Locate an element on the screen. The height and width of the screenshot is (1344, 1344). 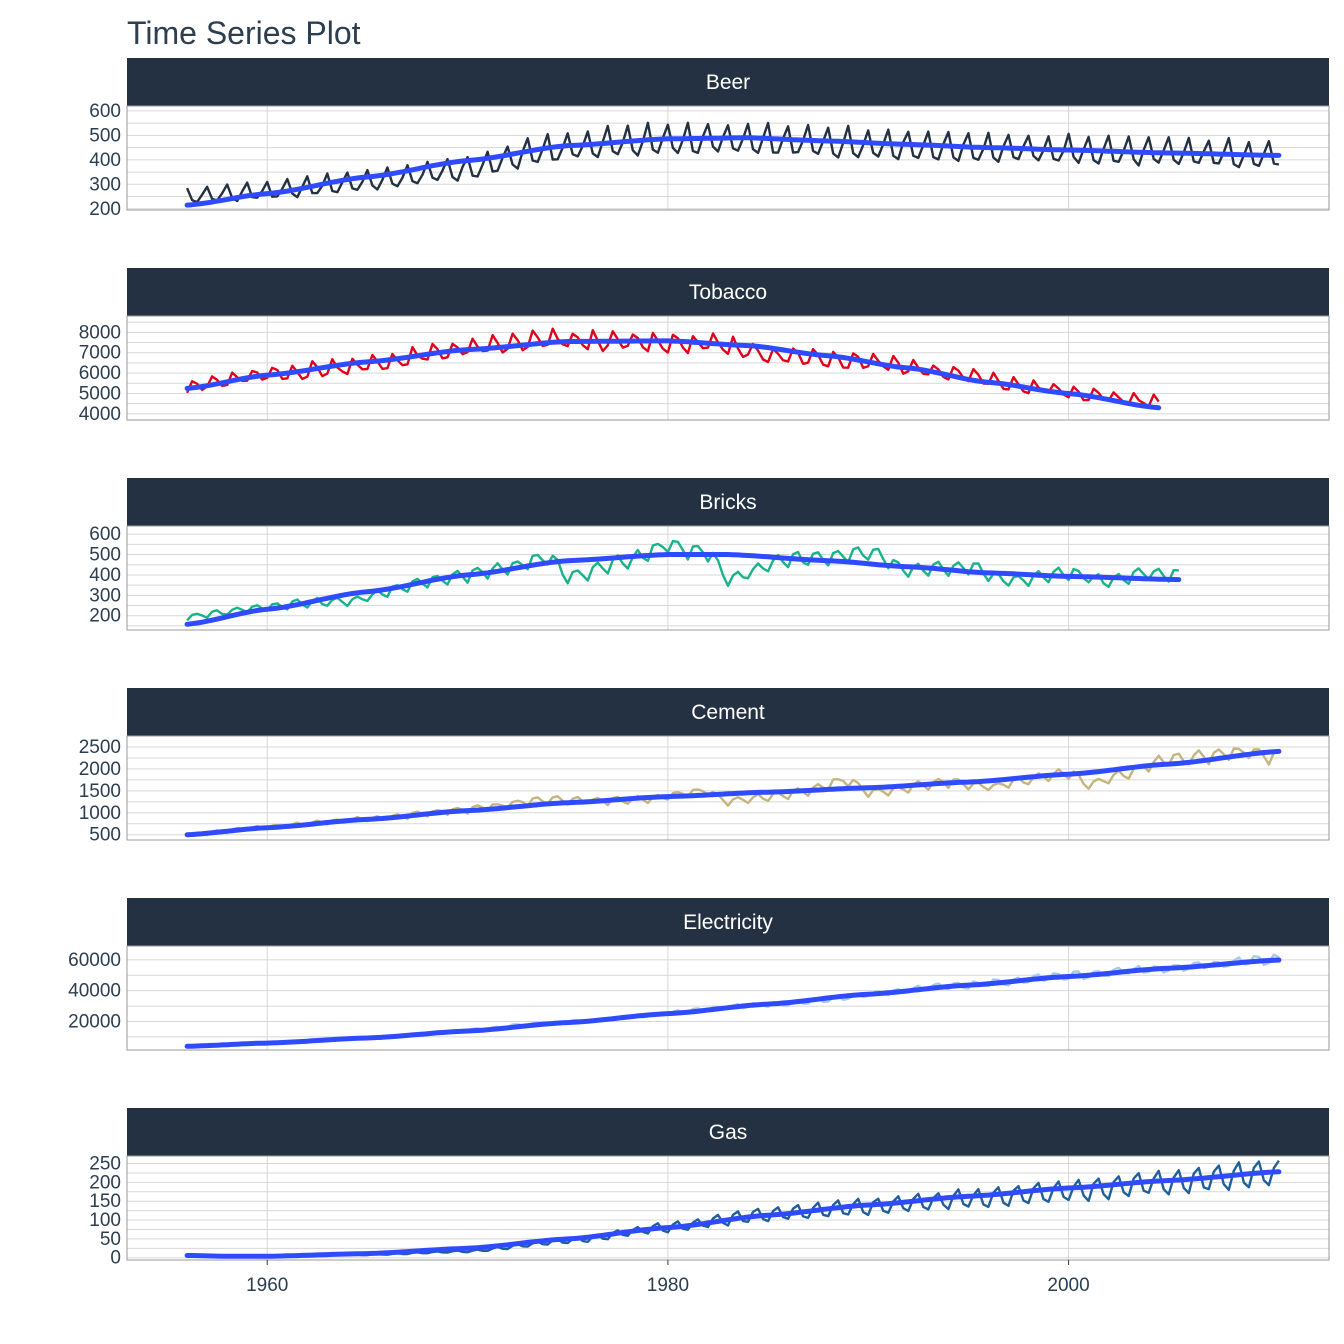
y-tick-label: 2500 is located at coordinates (100, 747).